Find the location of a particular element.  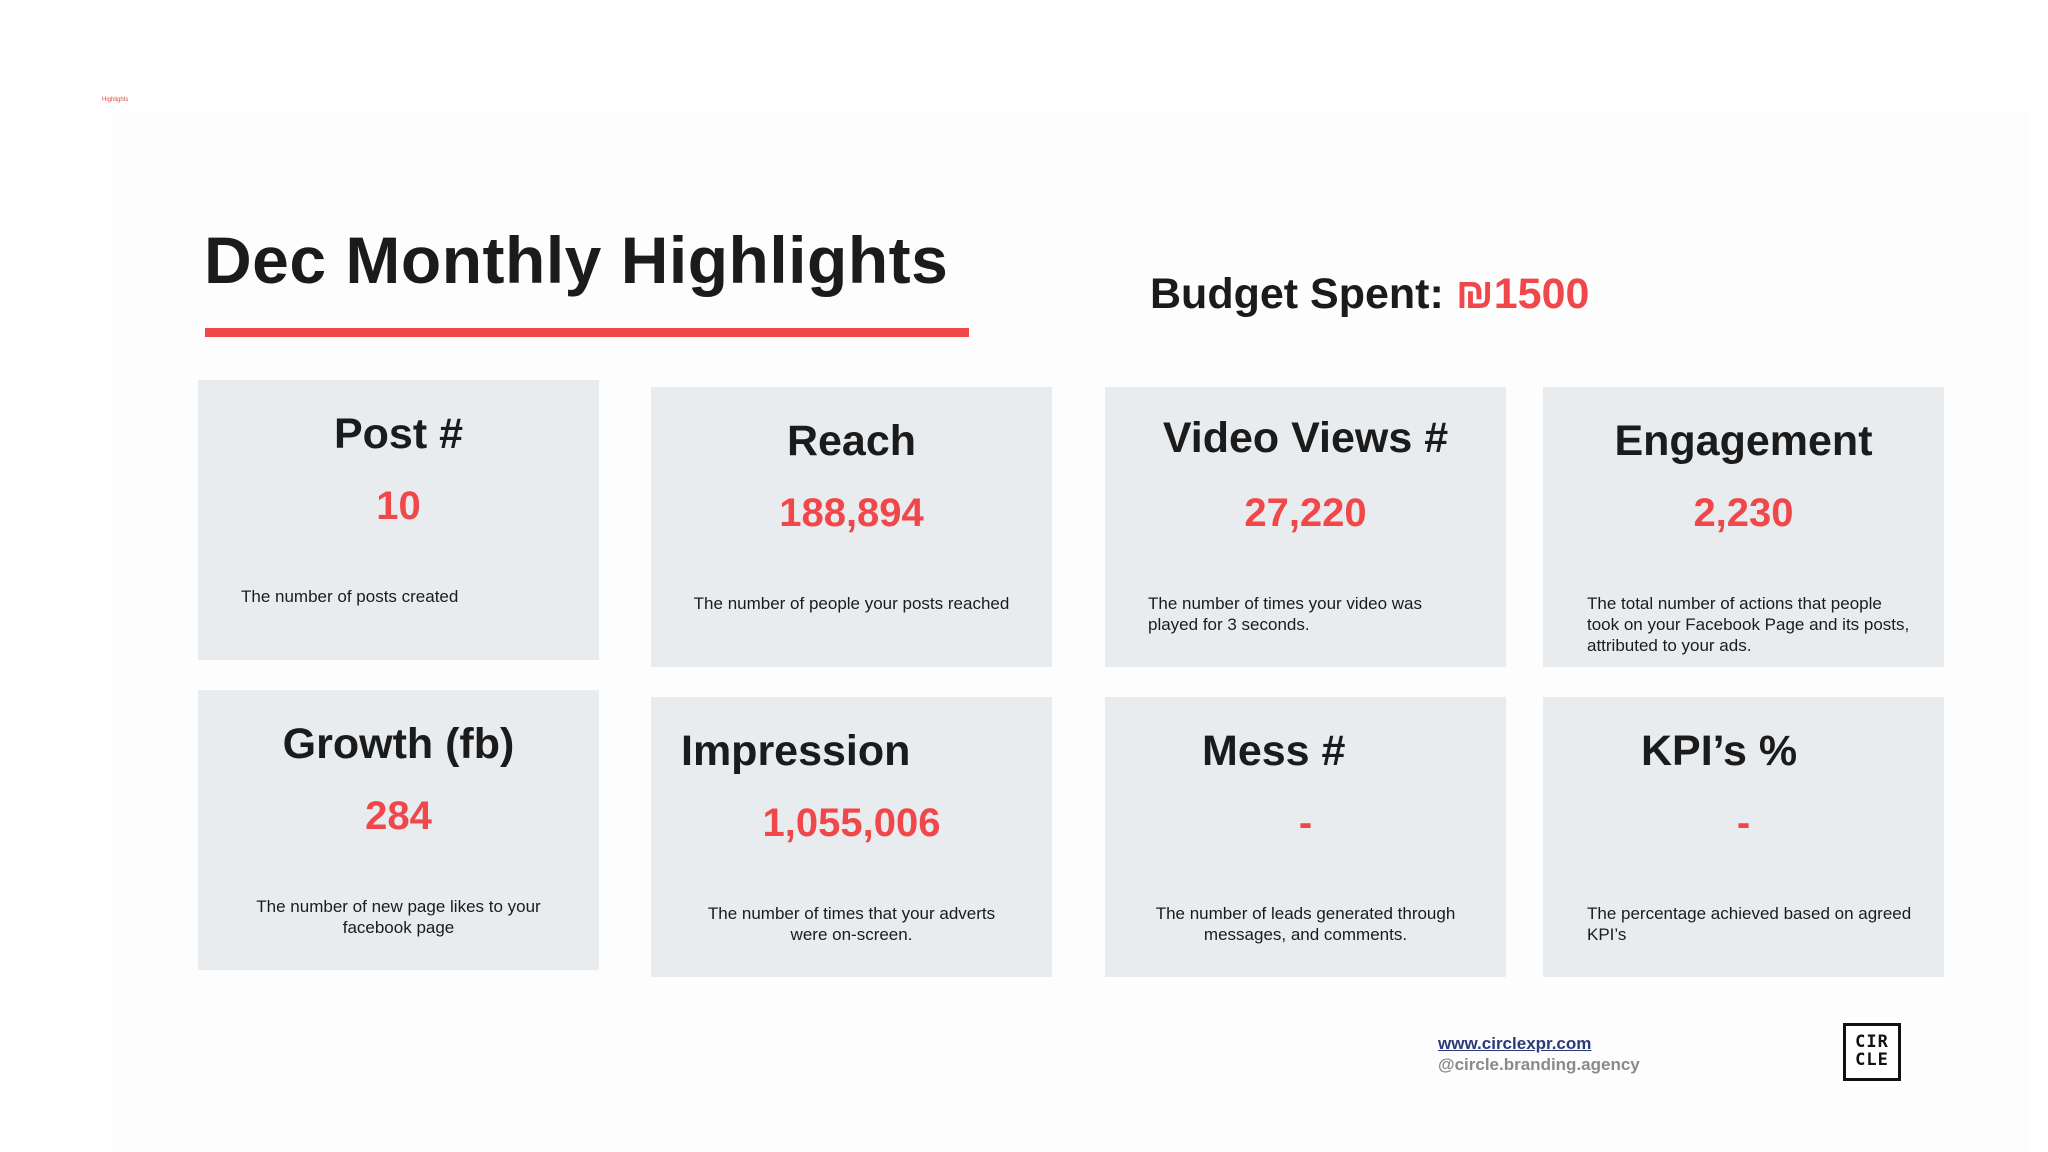

card-title: Growth (fb) is located at coordinates (398, 744).